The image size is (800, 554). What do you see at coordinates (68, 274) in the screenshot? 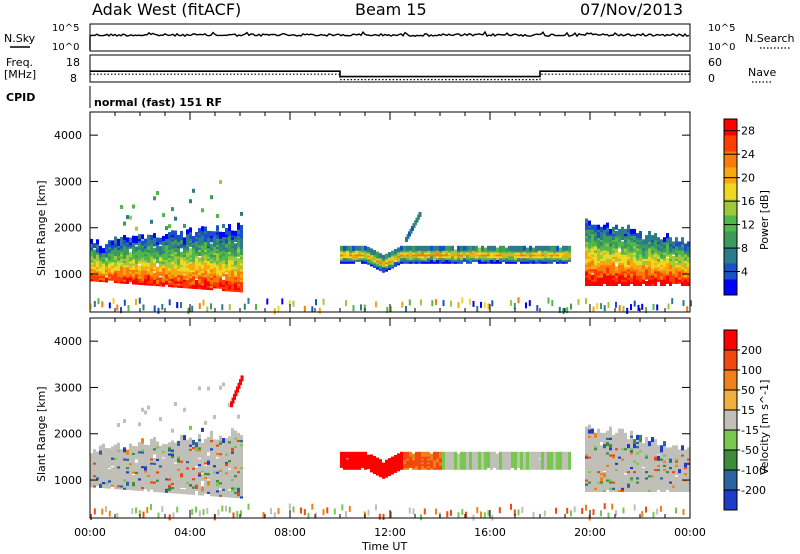
I see `power-ytick-label-0: 1000` at bounding box center [68, 274].